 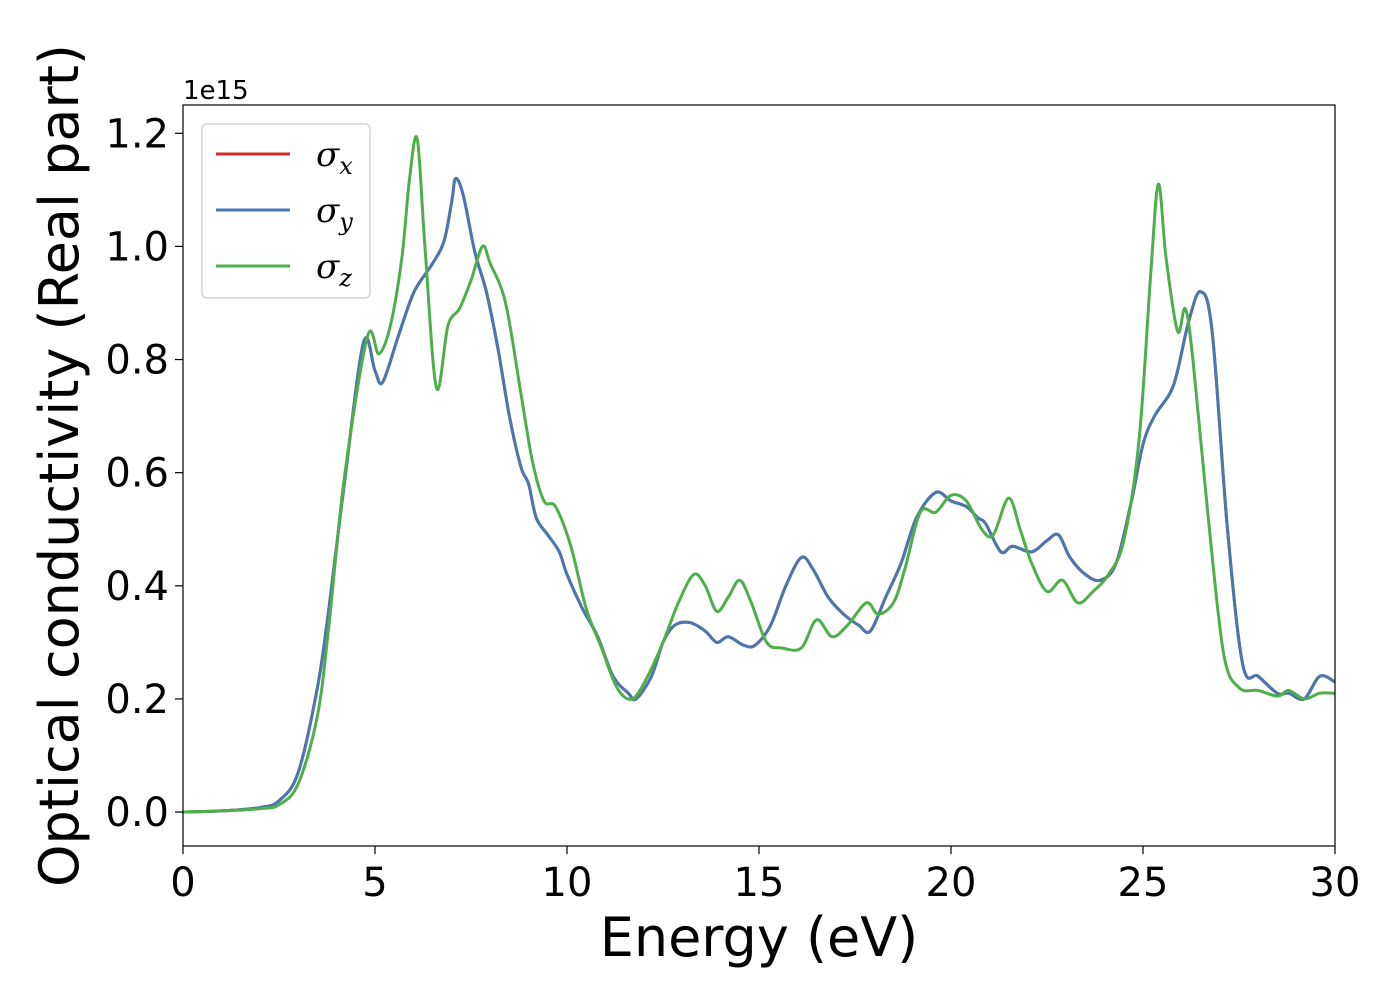 What do you see at coordinates (137, 474) in the screenshot?
I see `y-tick-label: 0.6` at bounding box center [137, 474].